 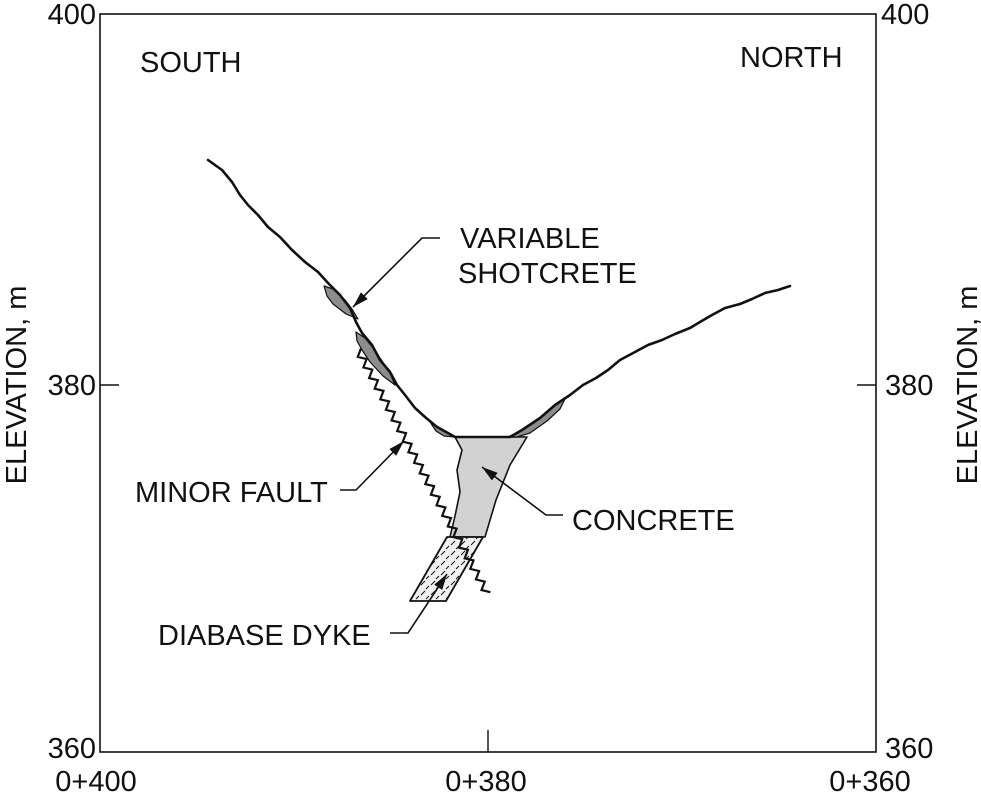 I want to click on diabase-dyke-label: DIABASE DYKE, so click(x=264, y=636).